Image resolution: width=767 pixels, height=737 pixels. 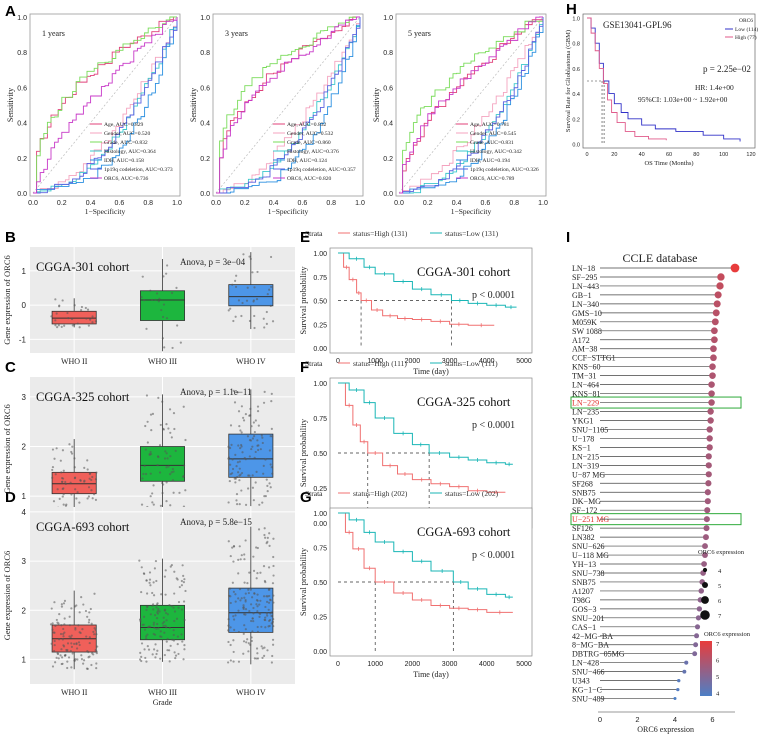 What do you see at coordinates (584, 627) in the screenshot?
I see `ccle-label: CAS−1` at bounding box center [584, 627].